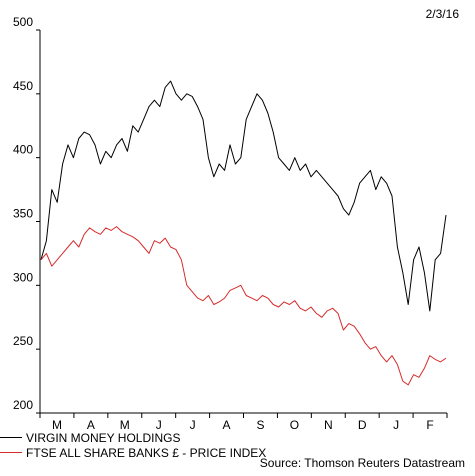 The height and width of the screenshot is (476, 475). Describe the element at coordinates (11, 437) in the screenshot. I see `legend-swatch-virgin` at that location.